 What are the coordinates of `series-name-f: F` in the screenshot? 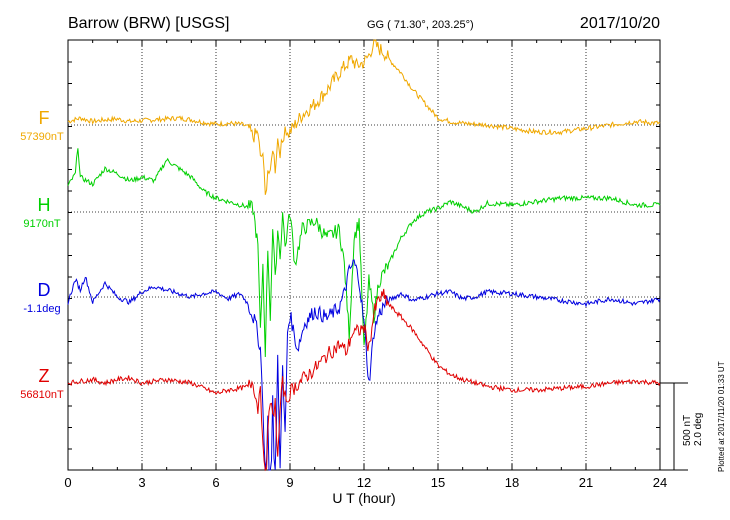 It's located at (44, 118).